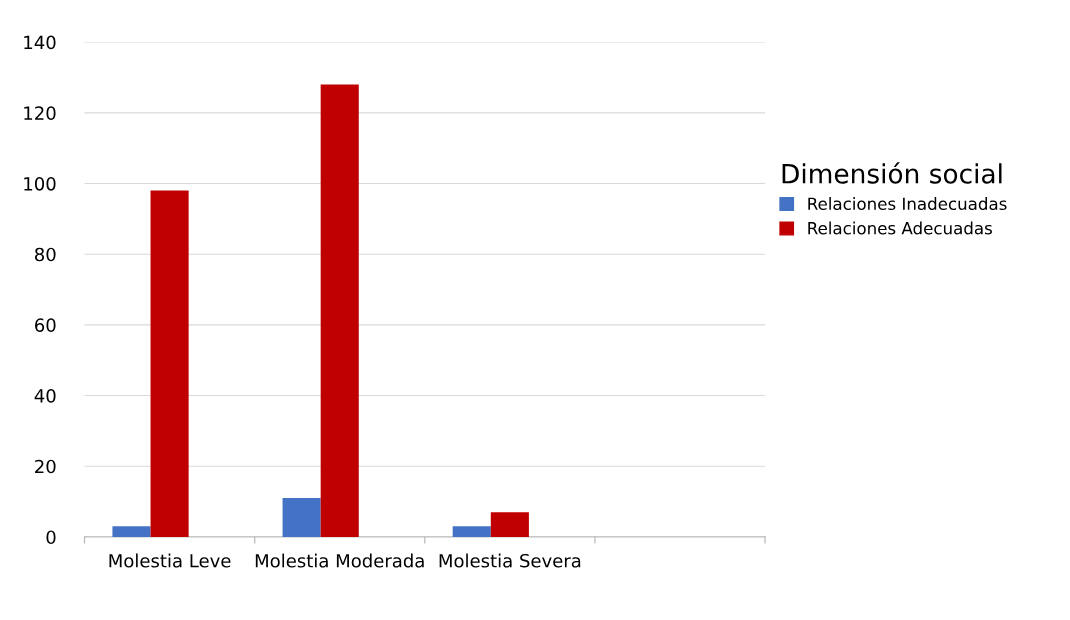 Image resolution: width=1070 pixels, height=620 pixels. I want to click on legend-label: Relaciones Inadecuadas, so click(907, 204).